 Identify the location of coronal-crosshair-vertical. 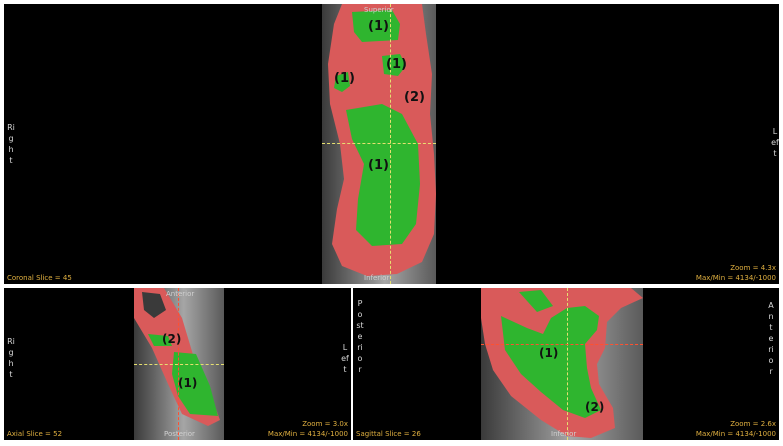
(390, 144).